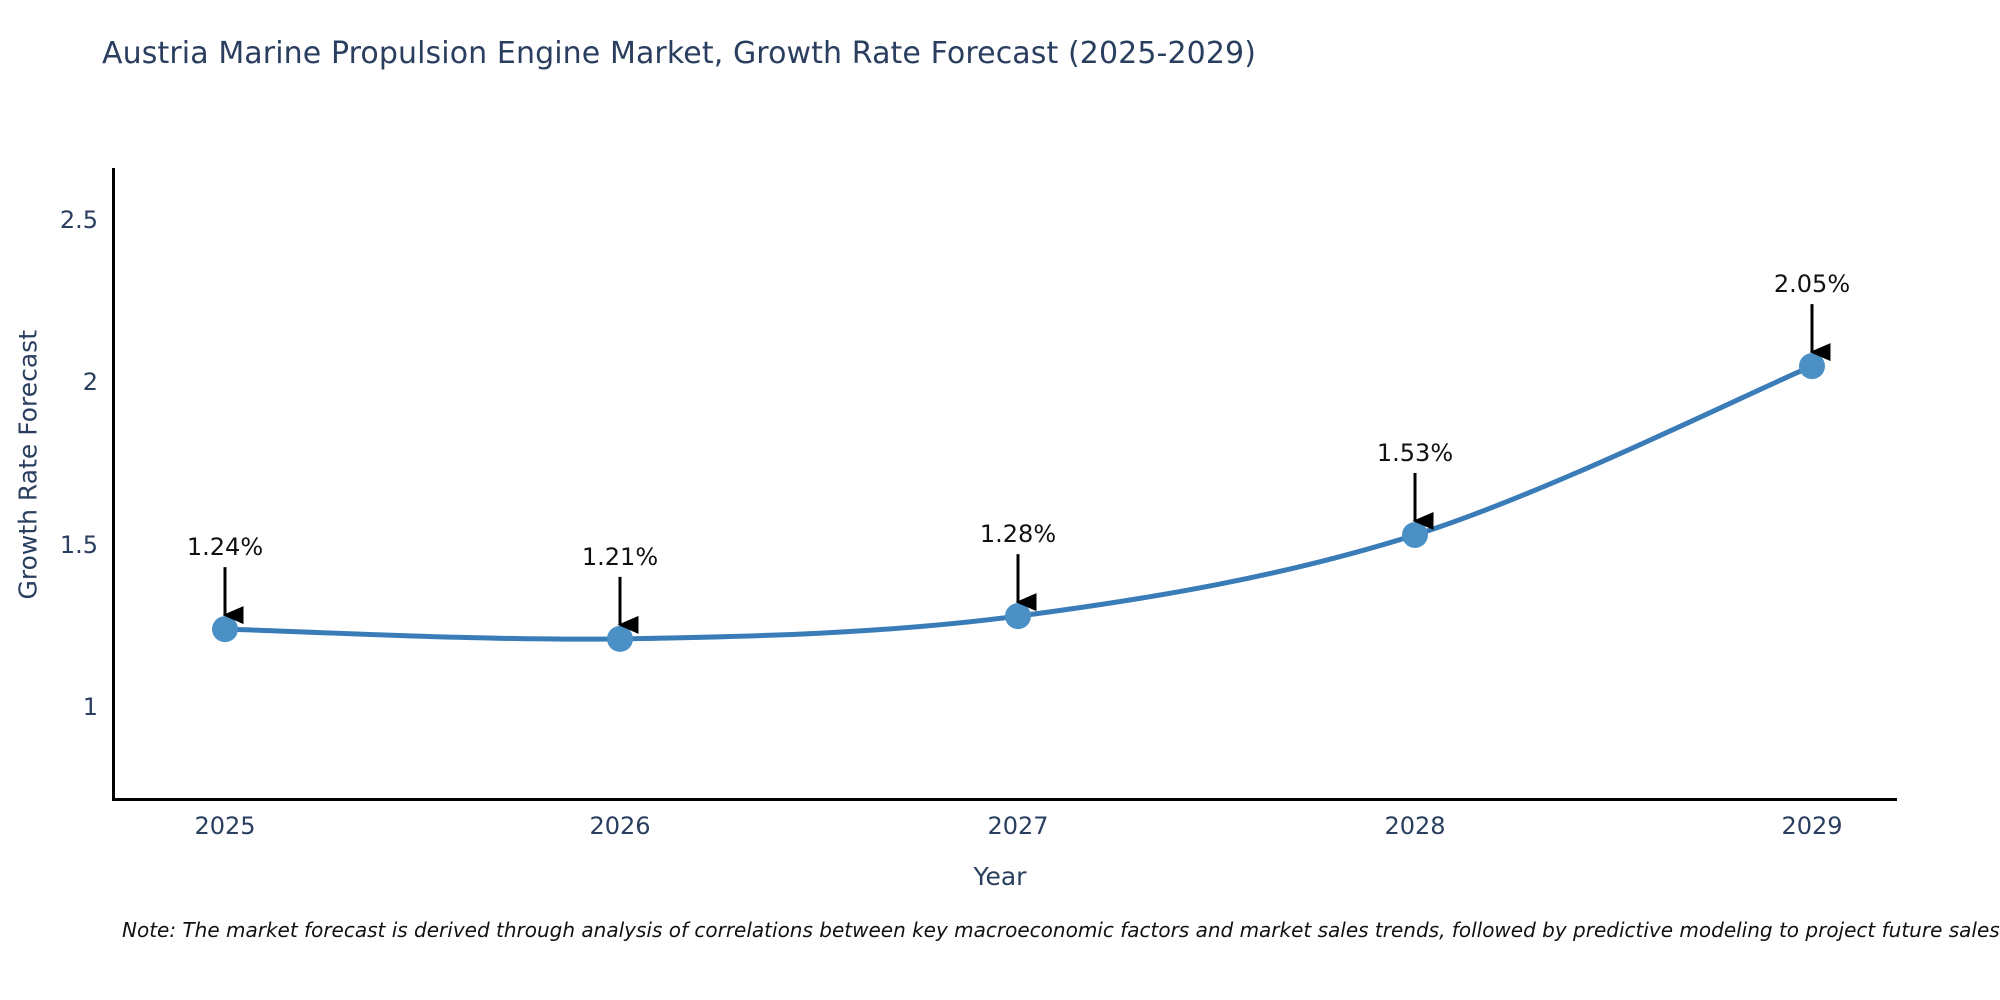  I want to click on y-tick-label: 2, so click(90, 382).